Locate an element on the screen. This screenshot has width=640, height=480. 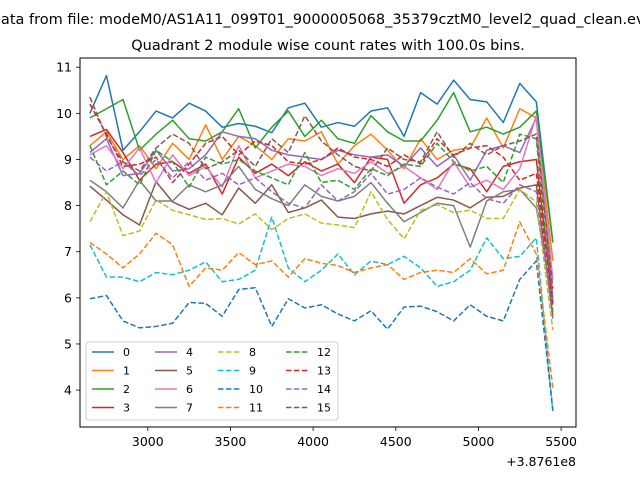
legend-label-12: 12 is located at coordinates (324, 352).